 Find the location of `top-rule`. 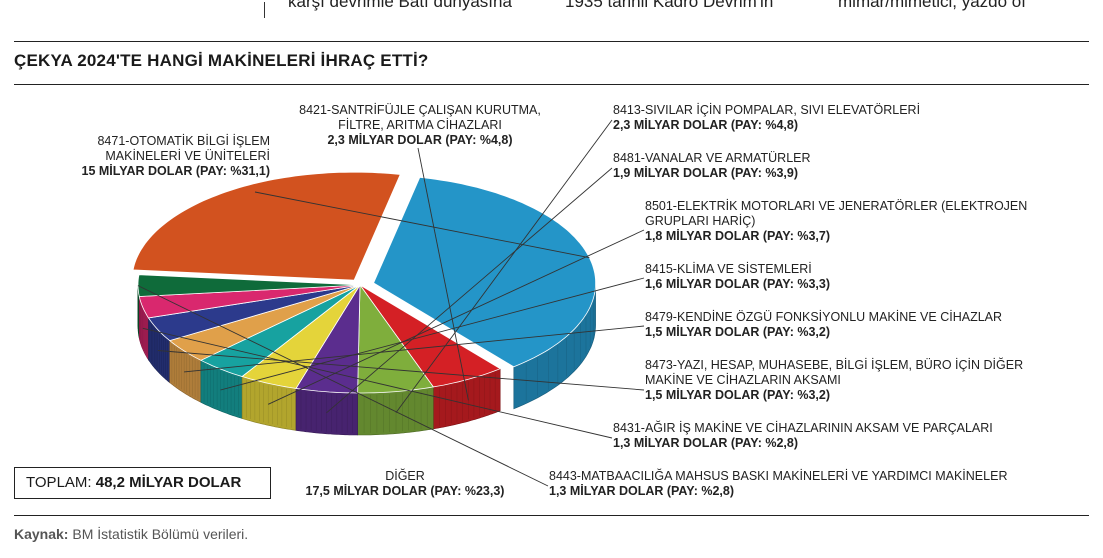

top-rule is located at coordinates (551, 41).